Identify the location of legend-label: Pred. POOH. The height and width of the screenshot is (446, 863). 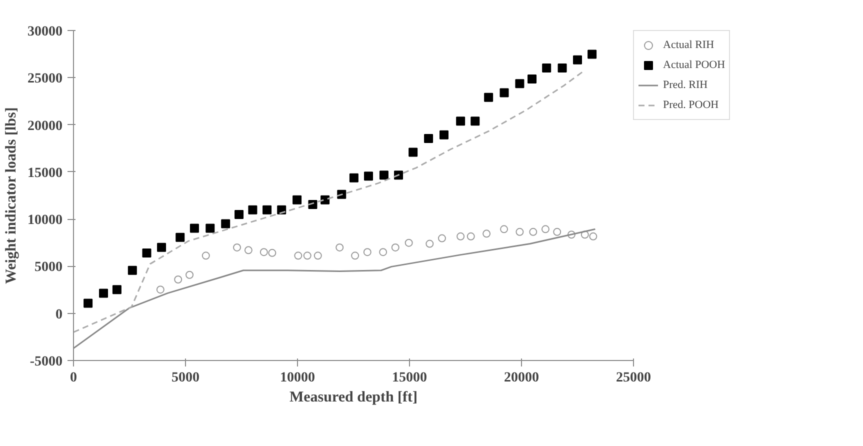
(691, 105).